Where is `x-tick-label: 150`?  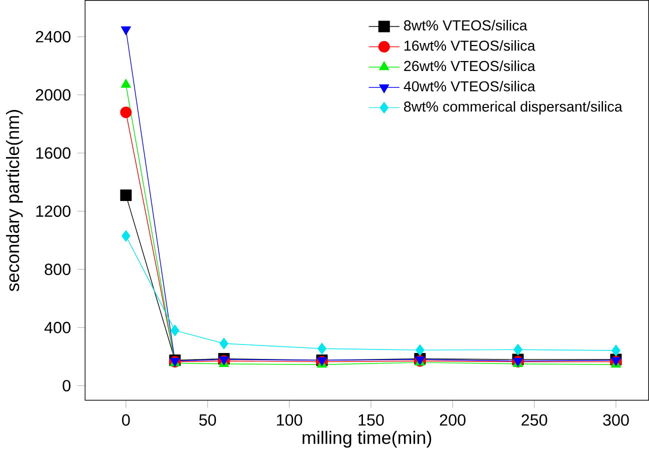
x-tick-label: 150 is located at coordinates (371, 420).